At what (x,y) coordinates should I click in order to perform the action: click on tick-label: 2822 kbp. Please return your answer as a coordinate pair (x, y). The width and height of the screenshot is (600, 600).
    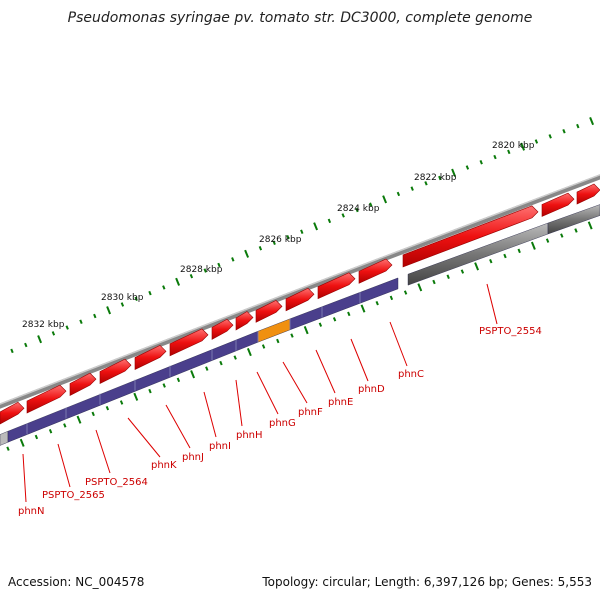
    Looking at the image, I should click on (435, 178).